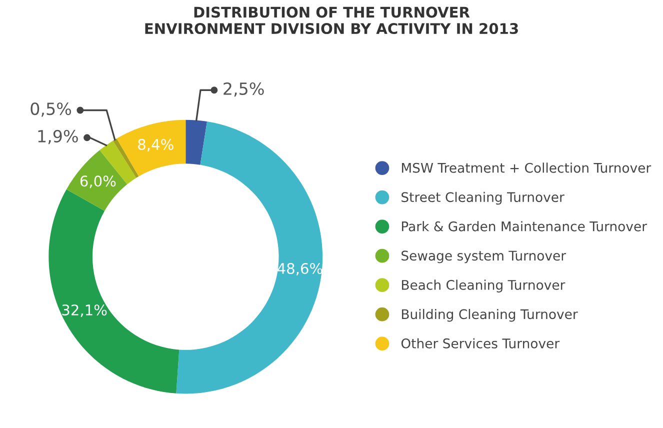 The image size is (663, 428). What do you see at coordinates (331, 20) in the screenshot?
I see `chart-title: DISTRIBUTION OF THE TURNOVER ENVIRONMENT DIVISION BY ACTIVITY IN 2013` at bounding box center [331, 20].